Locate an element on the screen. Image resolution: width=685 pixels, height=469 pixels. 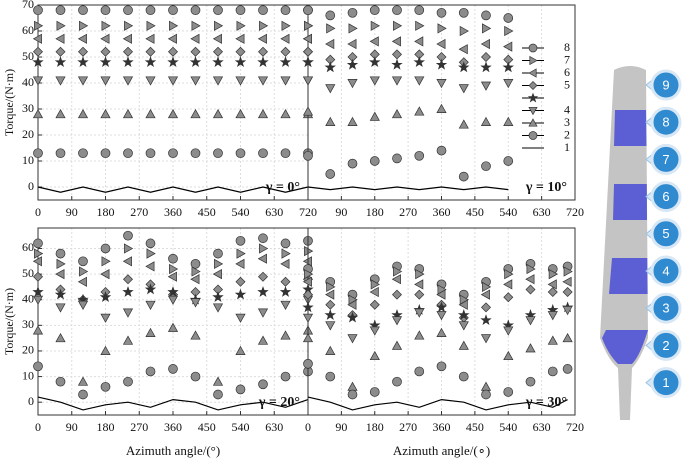
series-line is located at coordinates (173, 403).